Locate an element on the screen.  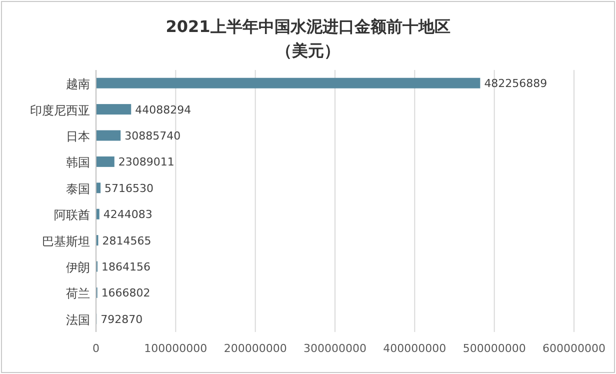
y-tick-label: 法国 is located at coordinates (78, 319).